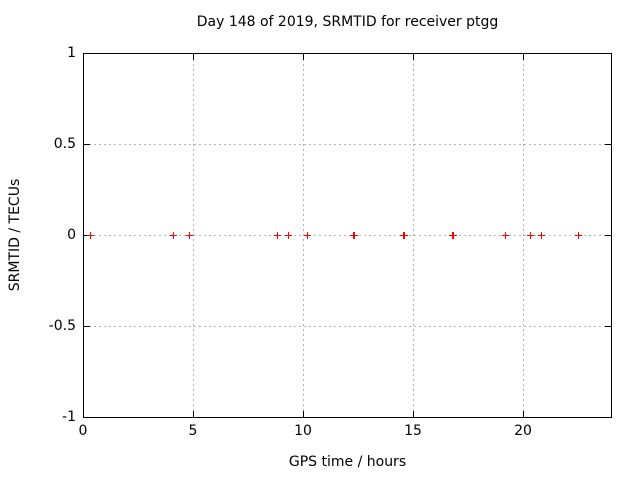 Image resolution: width=640 pixels, height=480 pixels. Describe the element at coordinates (15, 235) in the screenshot. I see `y-axis-label: SRMTID / TECUs` at that location.